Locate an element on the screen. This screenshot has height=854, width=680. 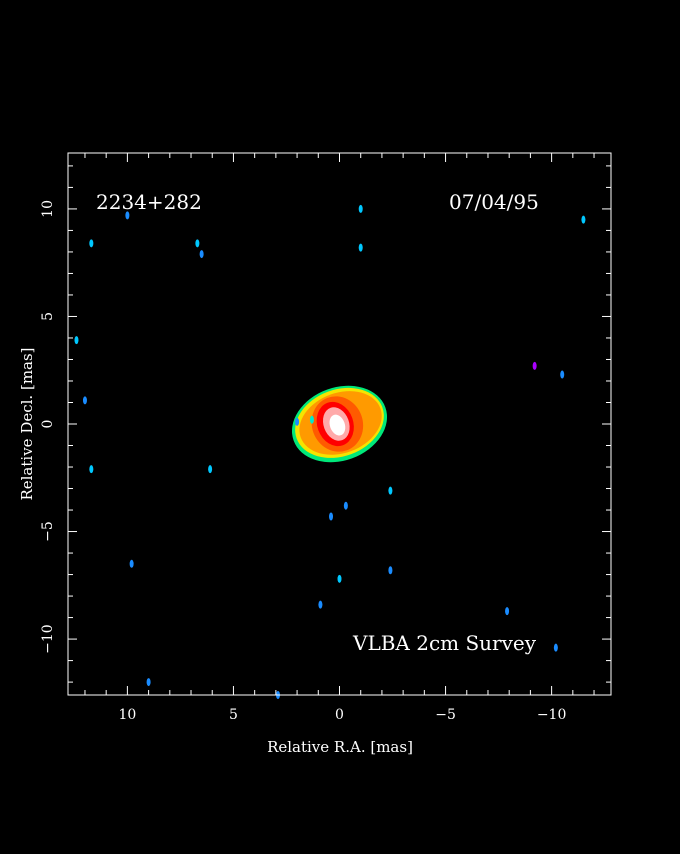
x-axis-title: Relative R.A. [mas] is located at coordinates (340, 747).